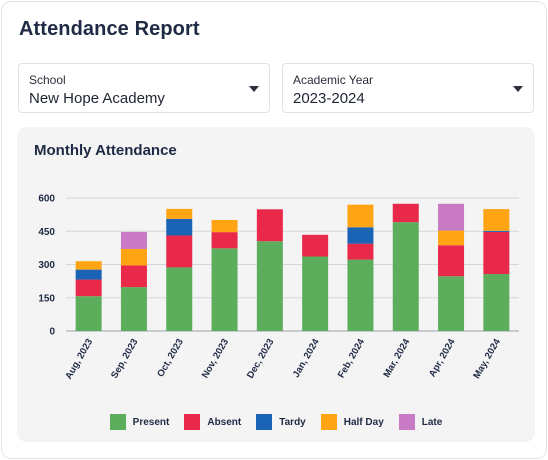  Describe the element at coordinates (306, 357) in the screenshot. I see `x-tick-label: Jan, 2024` at that location.